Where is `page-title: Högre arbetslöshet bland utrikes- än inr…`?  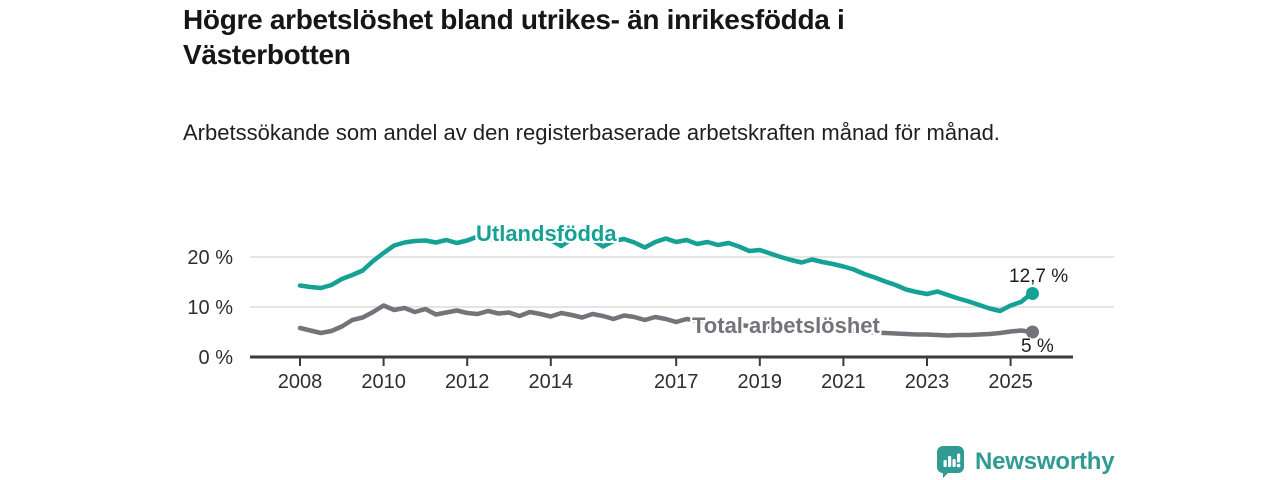 page-title: Högre arbetslöshet bland utrikes- än inr… is located at coordinates (514, 37).